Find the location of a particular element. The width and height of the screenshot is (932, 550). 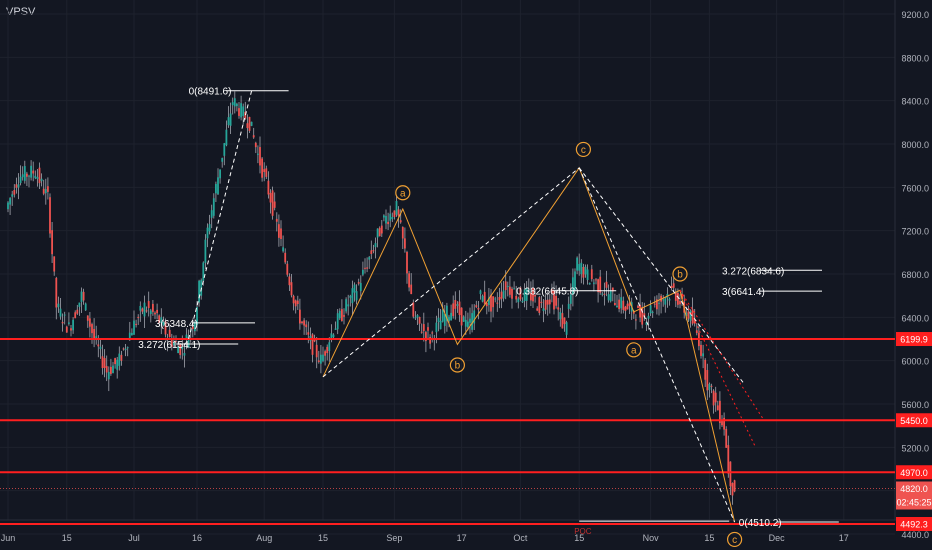

fib-label: 3(6641.4) is located at coordinates (743, 292).